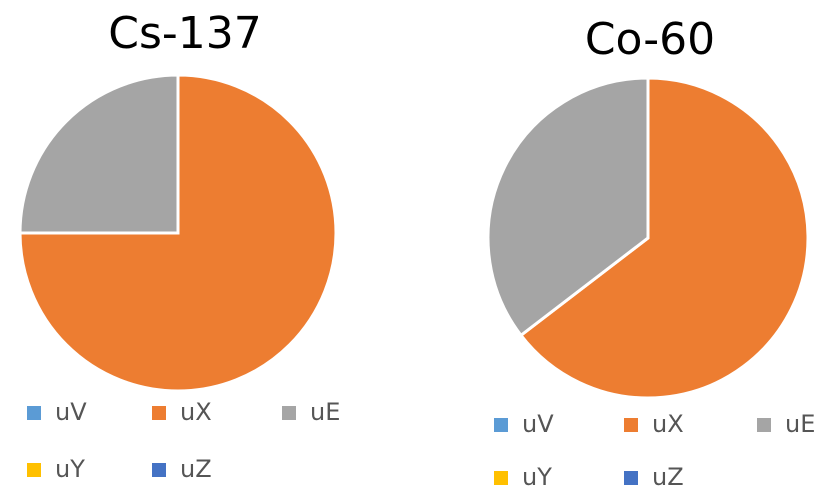  What do you see at coordinates (185, 33) in the screenshot?
I see `chart-title: Cs-137` at bounding box center [185, 33].